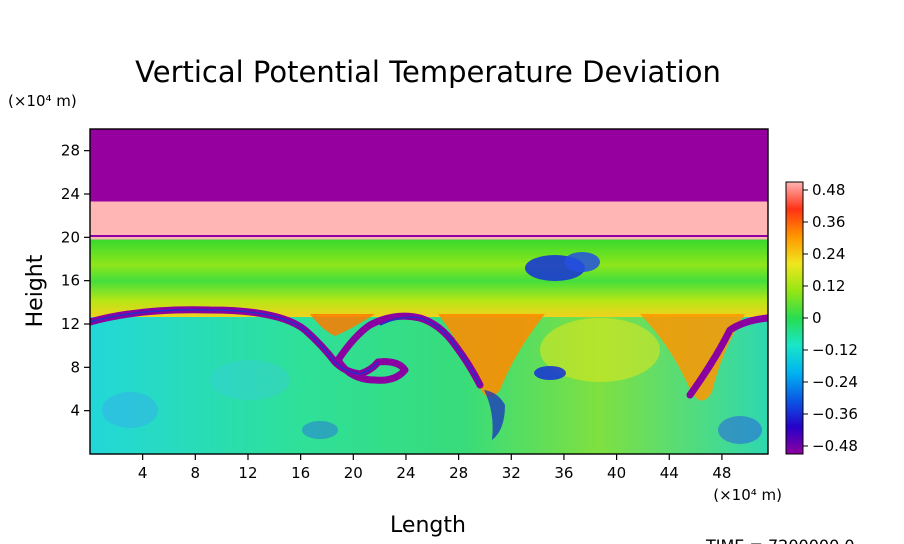 The height and width of the screenshot is (544, 904). Describe the element at coordinates (828, 190) in the screenshot. I see `colorbar-tick-label: 0.48` at that location.